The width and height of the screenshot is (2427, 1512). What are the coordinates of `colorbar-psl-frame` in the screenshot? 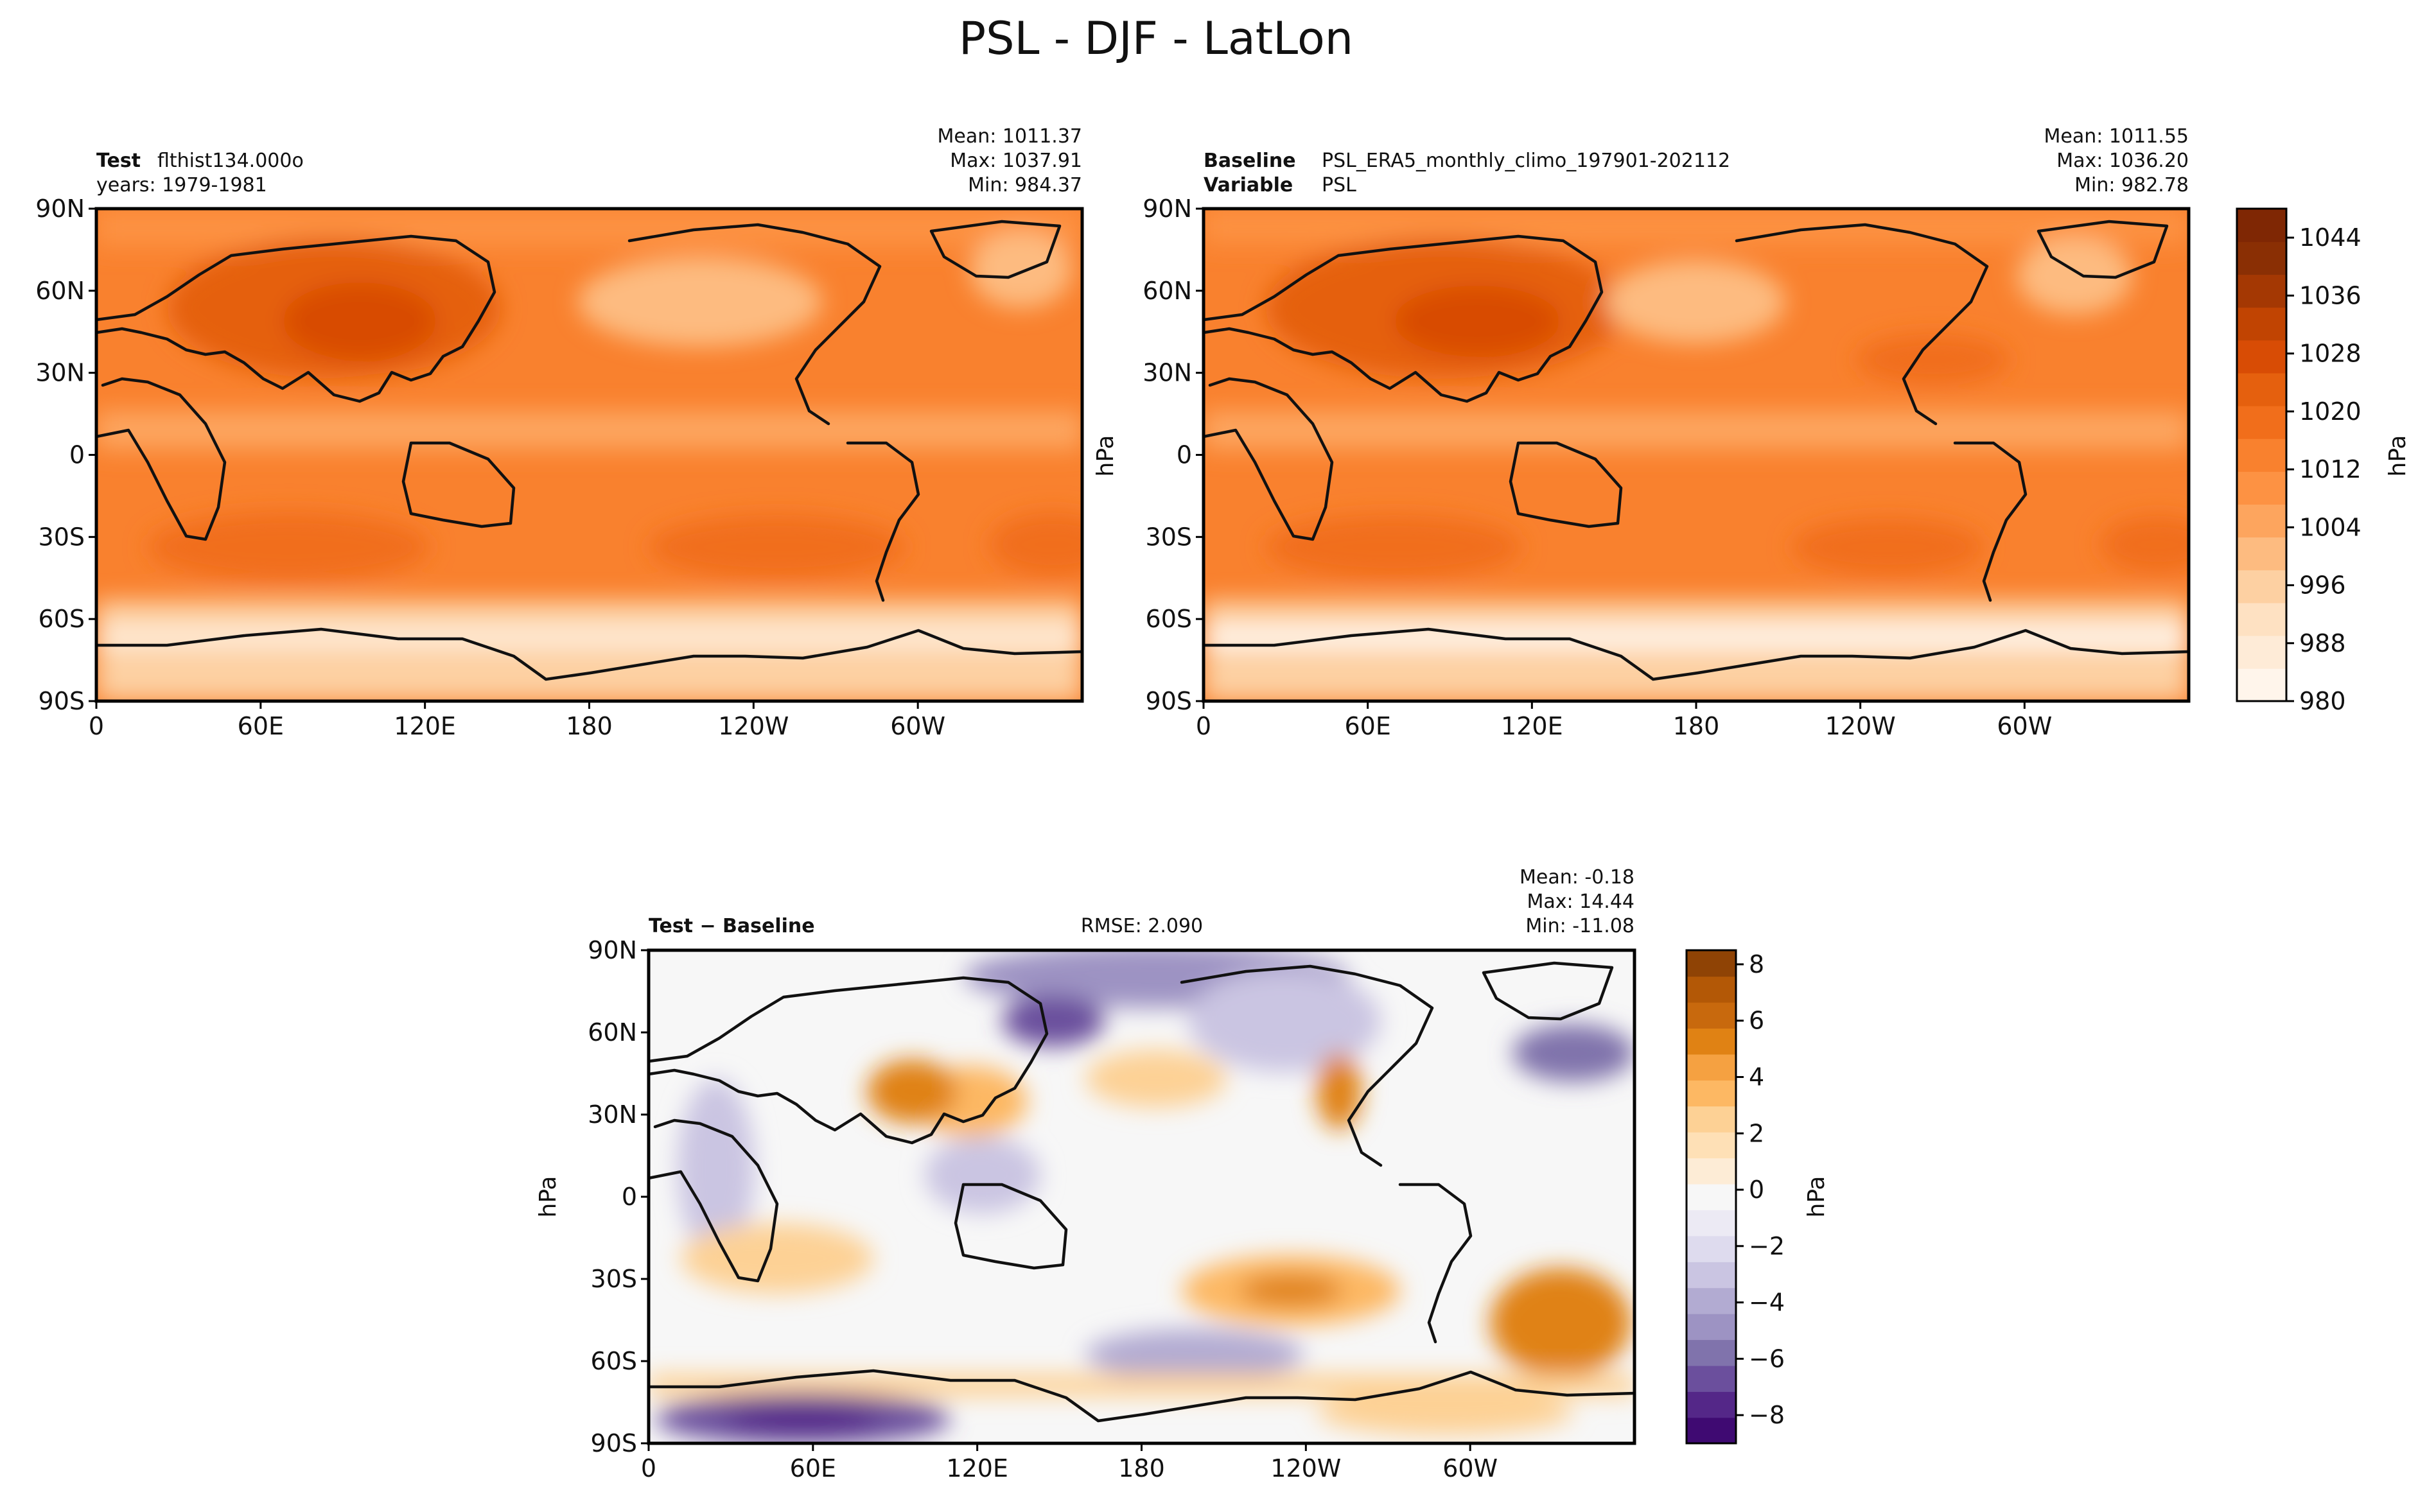 It's located at (2262, 454).